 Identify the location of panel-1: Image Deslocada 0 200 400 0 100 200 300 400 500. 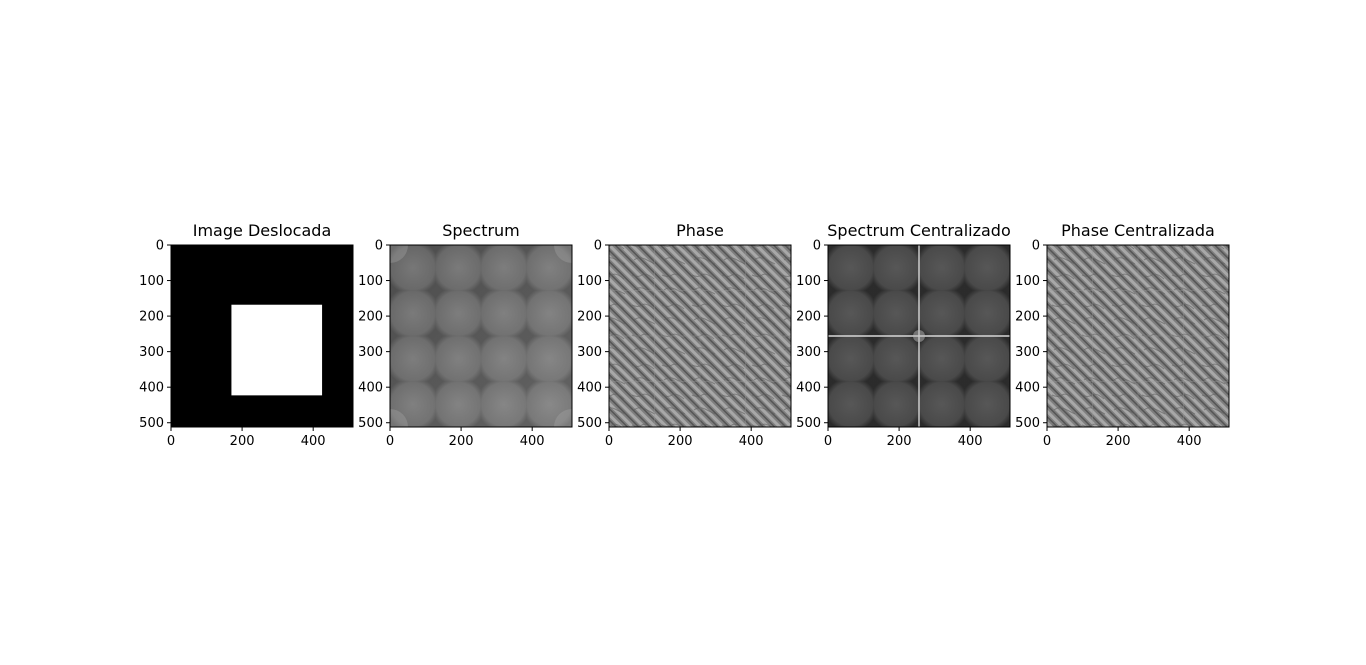
(246, 335).